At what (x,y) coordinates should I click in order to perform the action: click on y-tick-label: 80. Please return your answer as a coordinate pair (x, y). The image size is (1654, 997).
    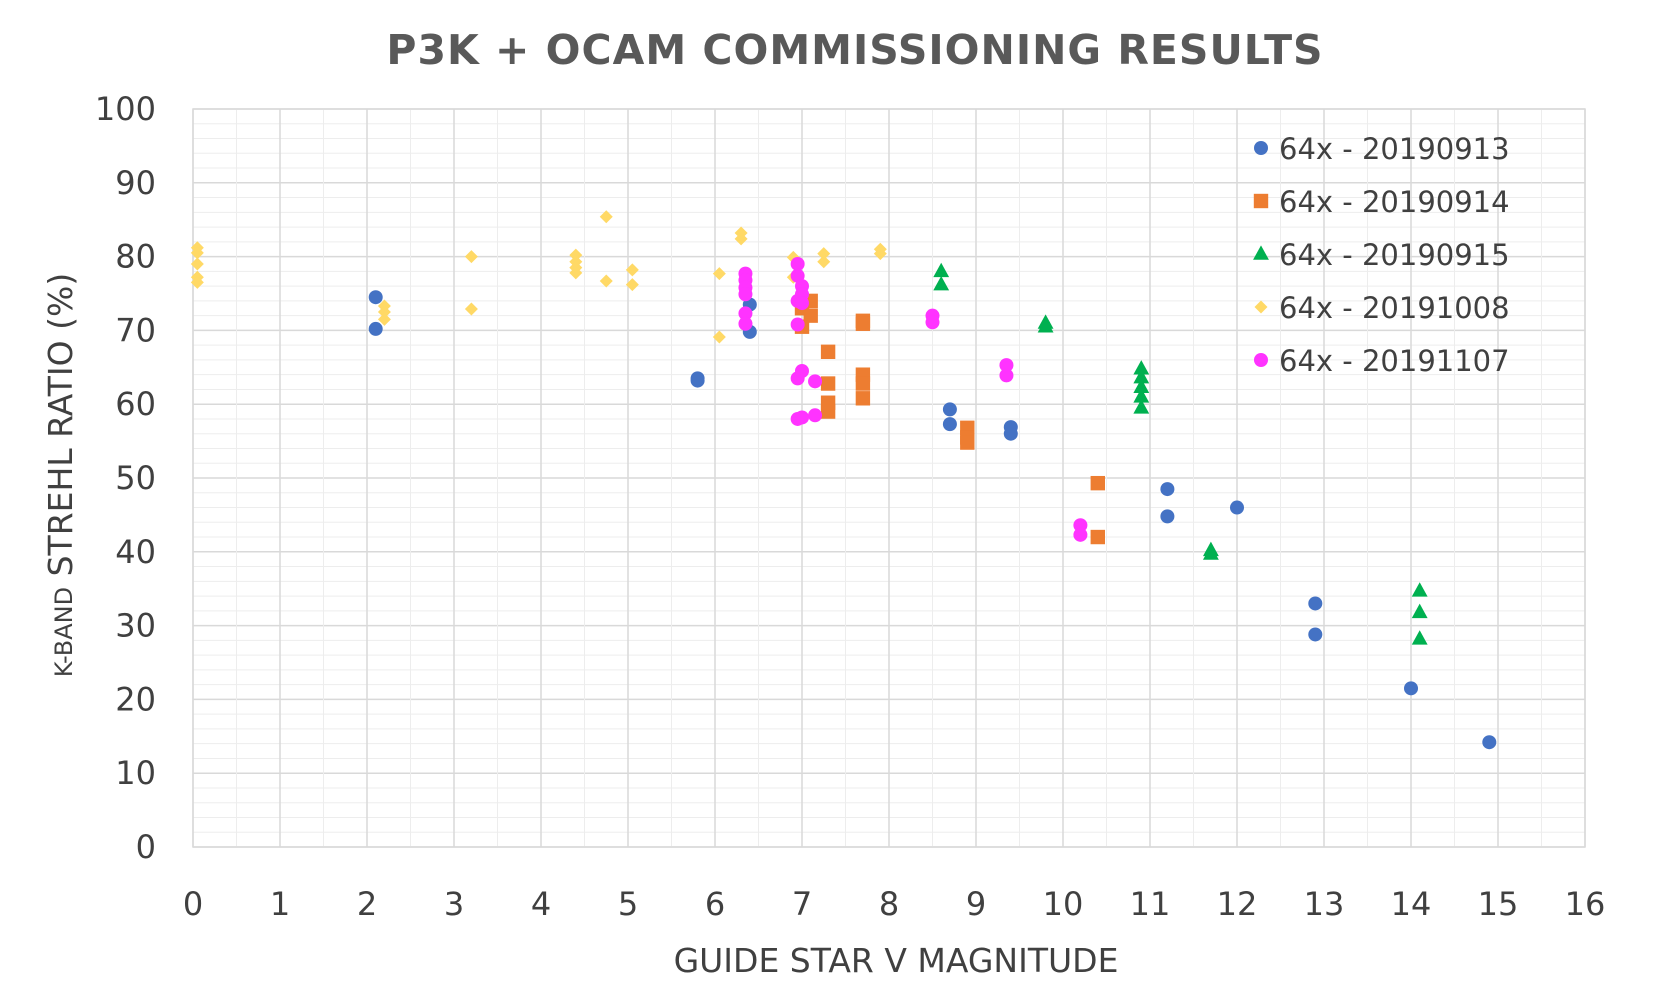
    Looking at the image, I should click on (135, 257).